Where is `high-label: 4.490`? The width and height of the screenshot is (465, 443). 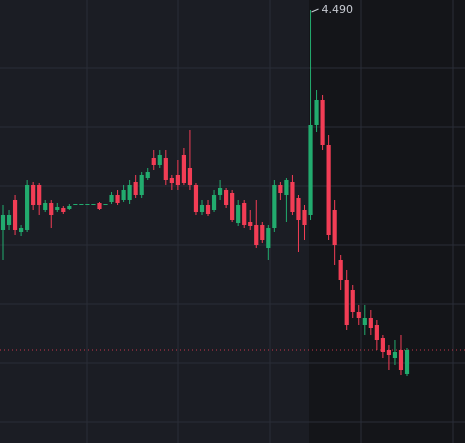 high-label: 4.490 is located at coordinates (338, 9).